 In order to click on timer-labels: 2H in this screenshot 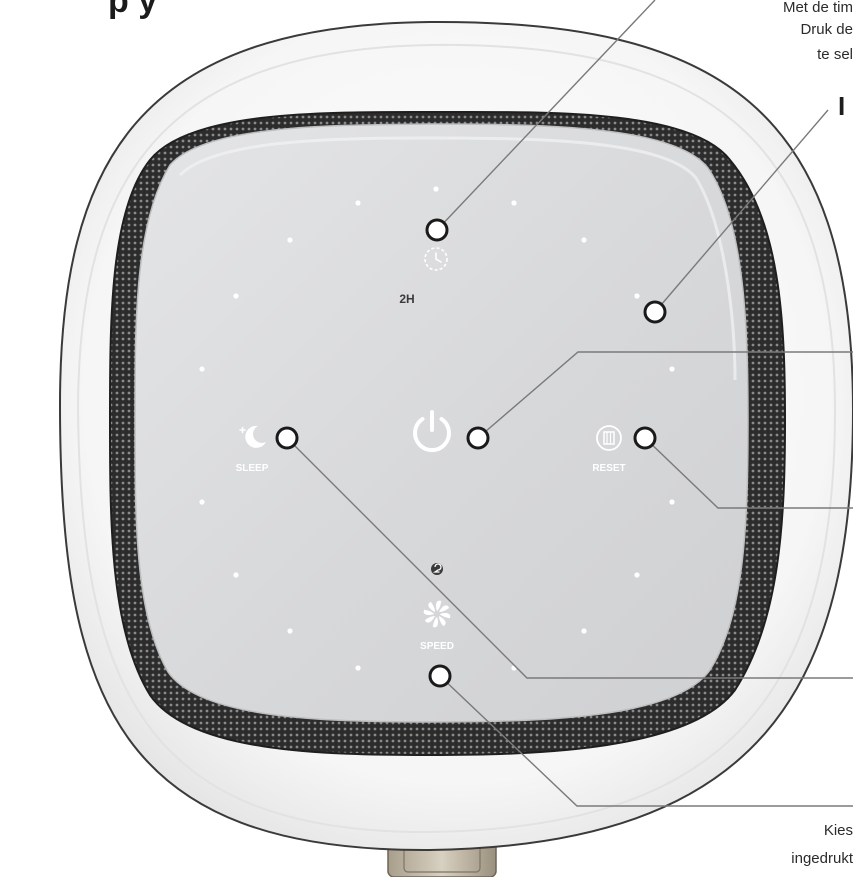, I will do `click(406, 299)`.